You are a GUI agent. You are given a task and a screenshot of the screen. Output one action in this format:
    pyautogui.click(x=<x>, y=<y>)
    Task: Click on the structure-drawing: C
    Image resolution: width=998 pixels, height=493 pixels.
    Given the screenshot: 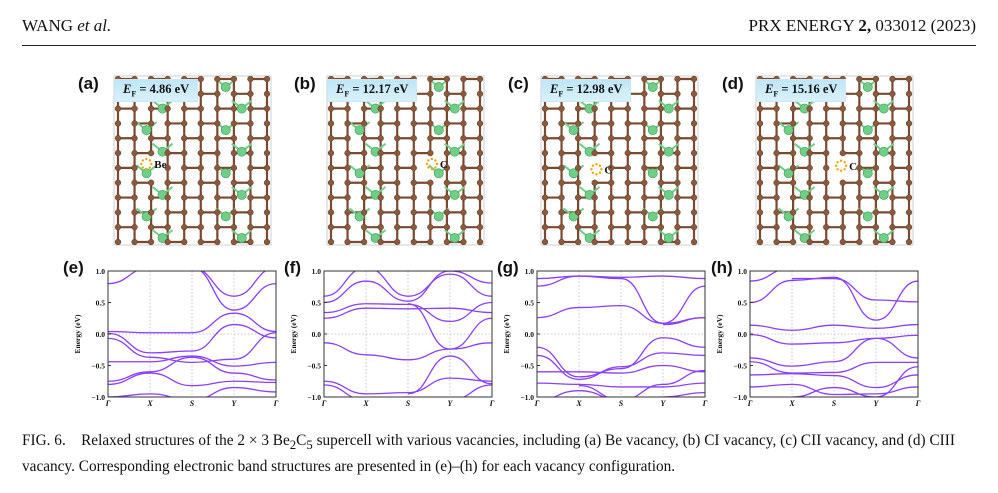 What is the action you would take?
    pyautogui.click(x=405, y=160)
    